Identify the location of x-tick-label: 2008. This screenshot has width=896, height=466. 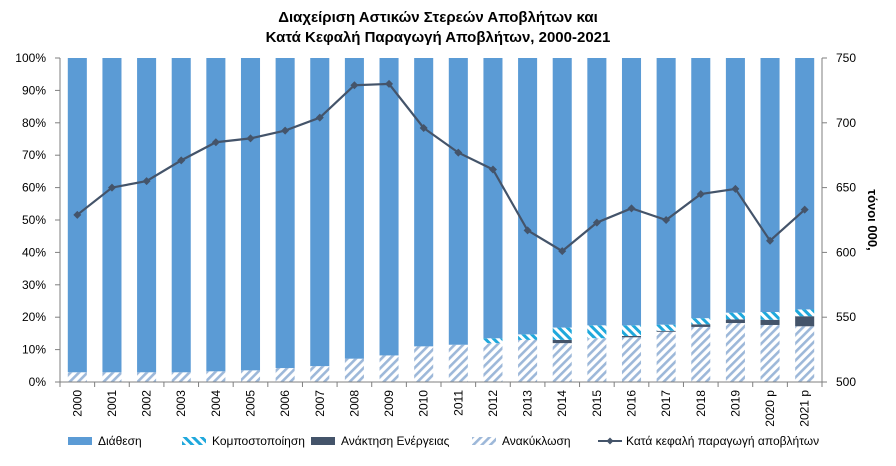
(354, 403).